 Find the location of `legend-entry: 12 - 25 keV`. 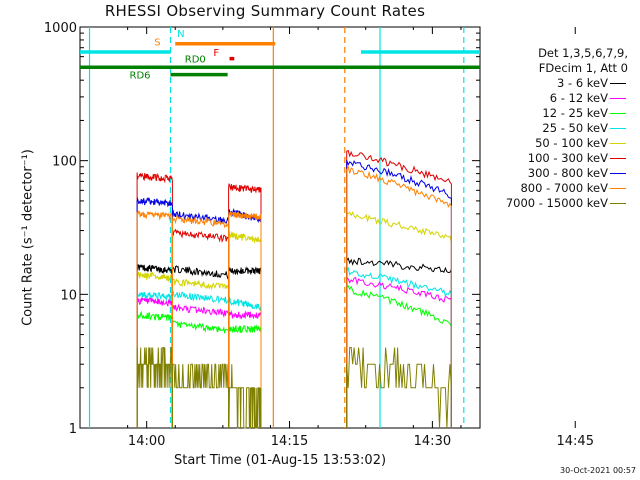

legend-entry: 12 - 25 keV is located at coordinates (556, 113).